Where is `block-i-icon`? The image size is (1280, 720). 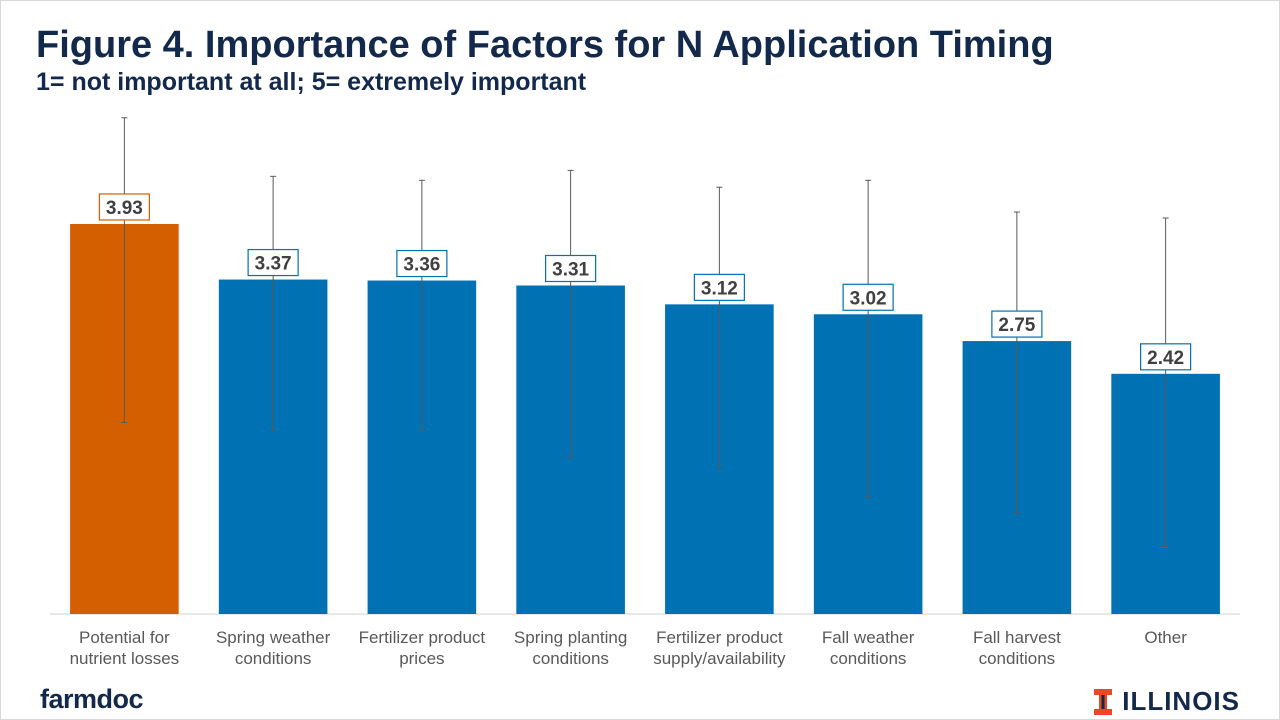 block-i-icon is located at coordinates (1103, 701).